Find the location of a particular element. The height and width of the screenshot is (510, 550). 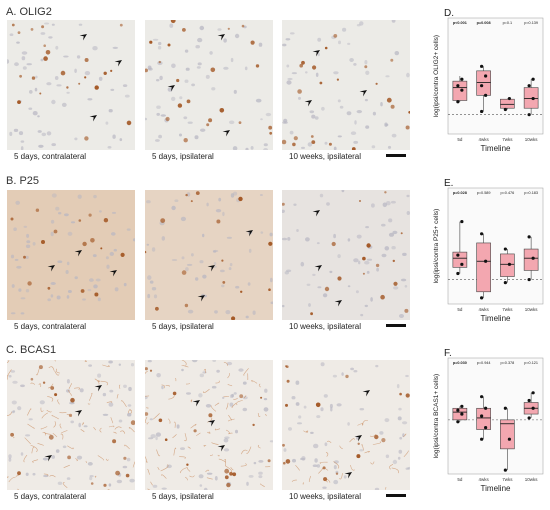

micrograph-olig2-10w-ipsi is located at coordinates (346, 85).